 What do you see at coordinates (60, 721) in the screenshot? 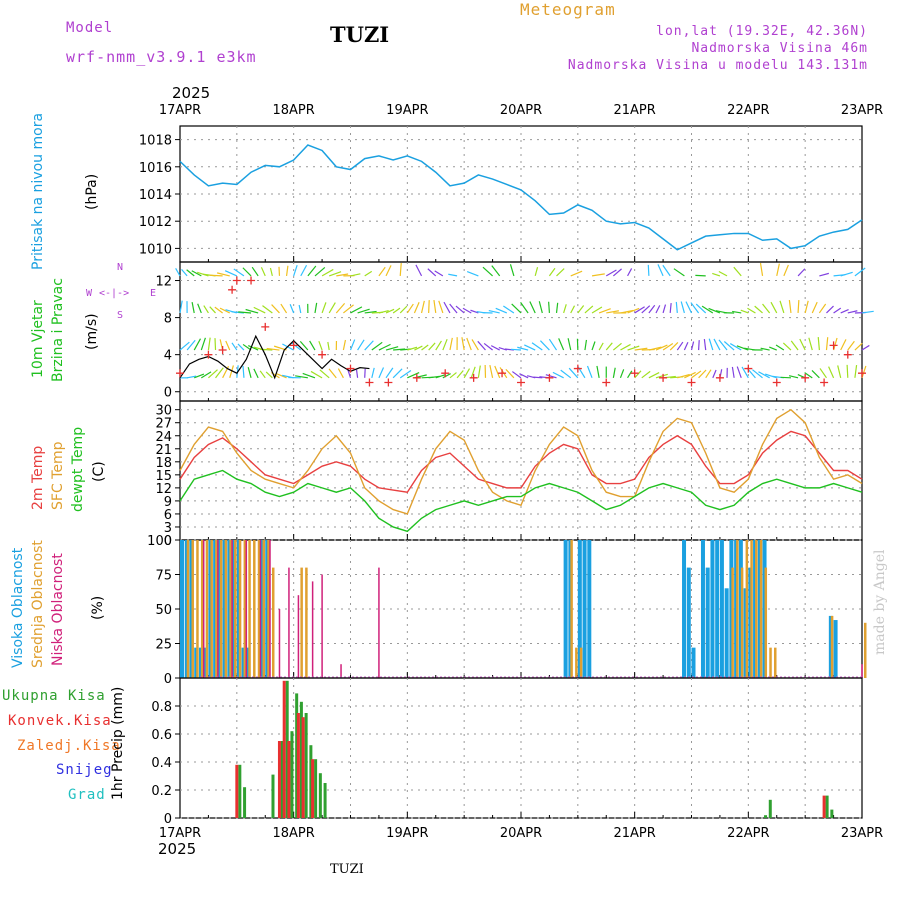
I see `precip-legend-conv: Konvek.Kisa` at bounding box center [60, 721].